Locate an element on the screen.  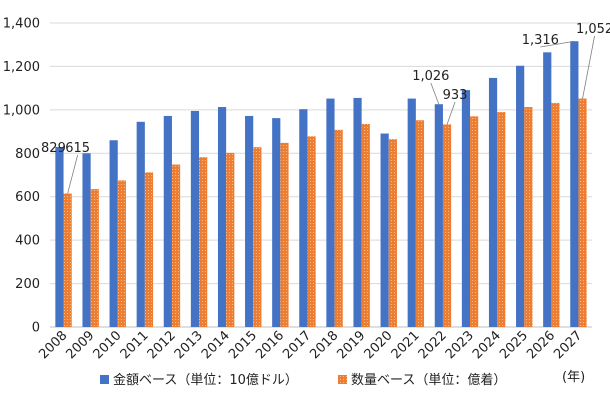
bar-amount-2018 is located at coordinates (330, 213).